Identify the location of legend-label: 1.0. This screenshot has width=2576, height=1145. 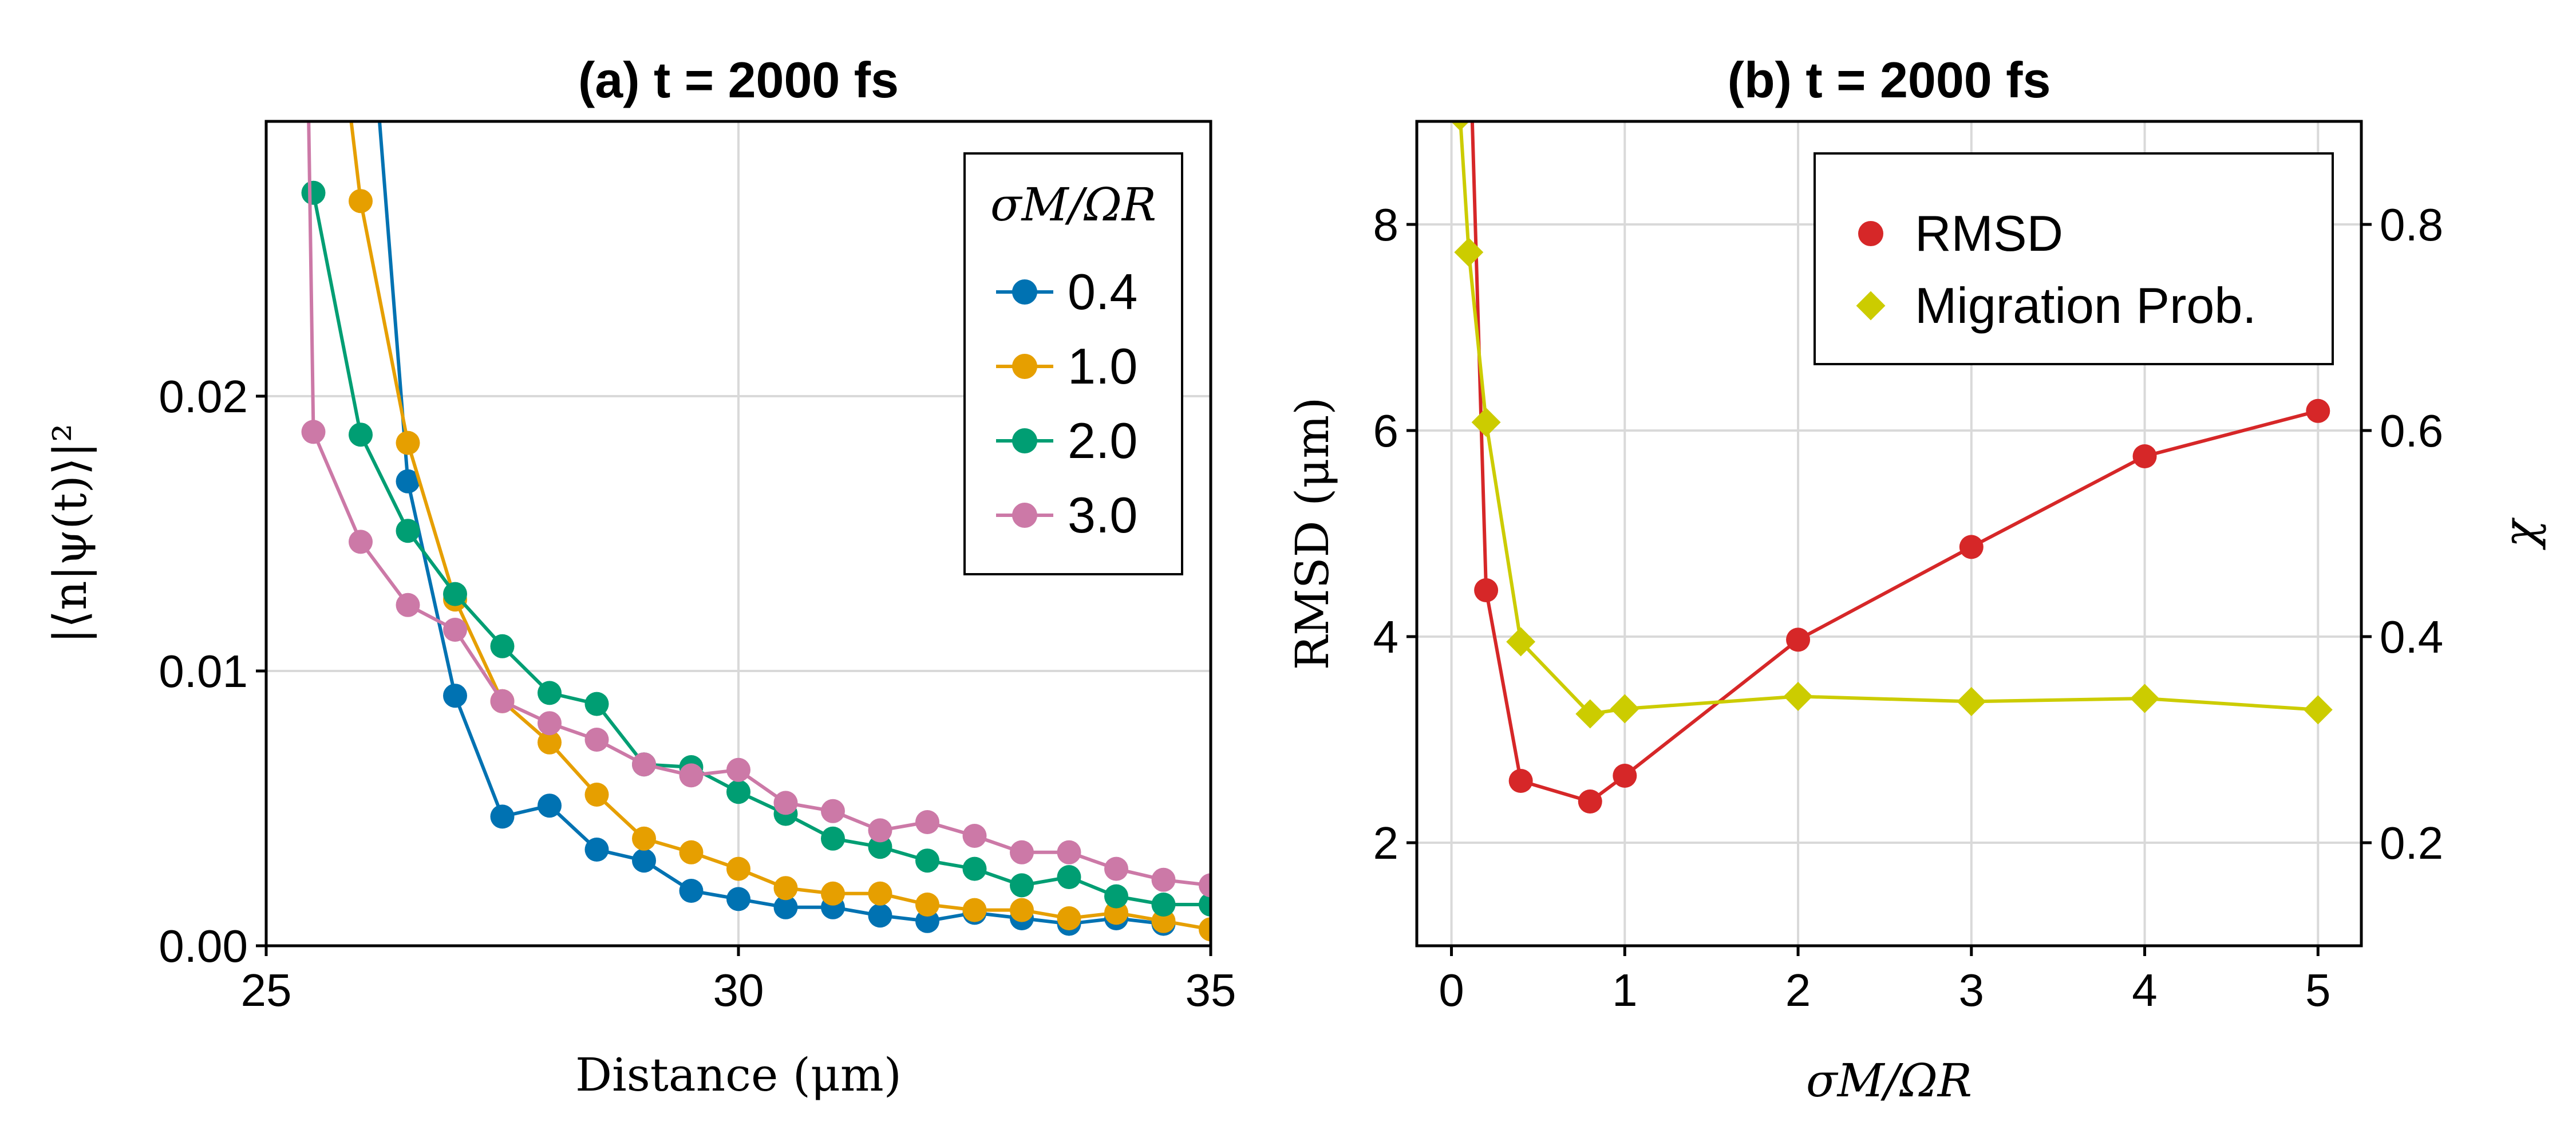
(1102, 366).